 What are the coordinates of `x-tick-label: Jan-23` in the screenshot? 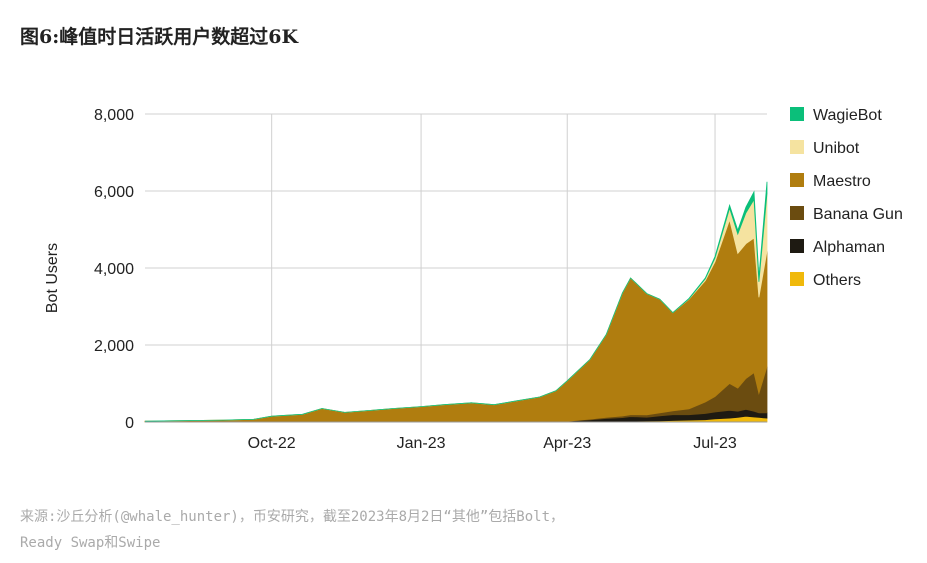 It's located at (421, 443).